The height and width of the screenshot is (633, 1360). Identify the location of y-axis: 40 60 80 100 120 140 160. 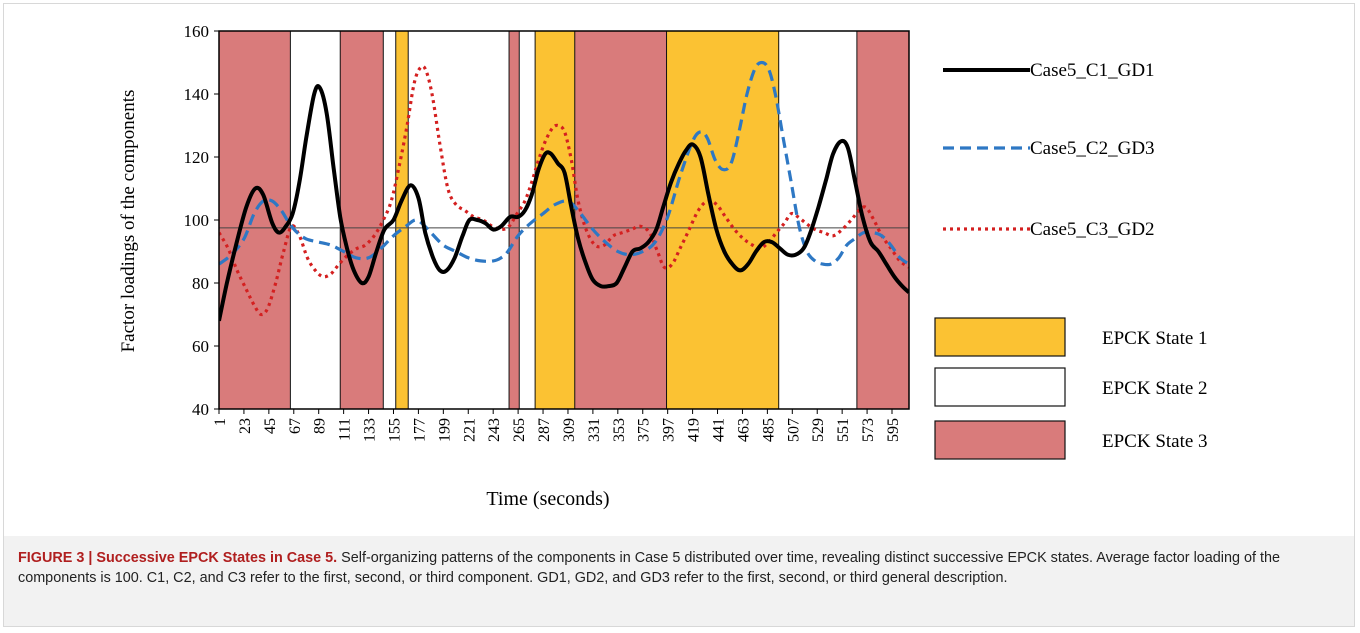
(201, 220).